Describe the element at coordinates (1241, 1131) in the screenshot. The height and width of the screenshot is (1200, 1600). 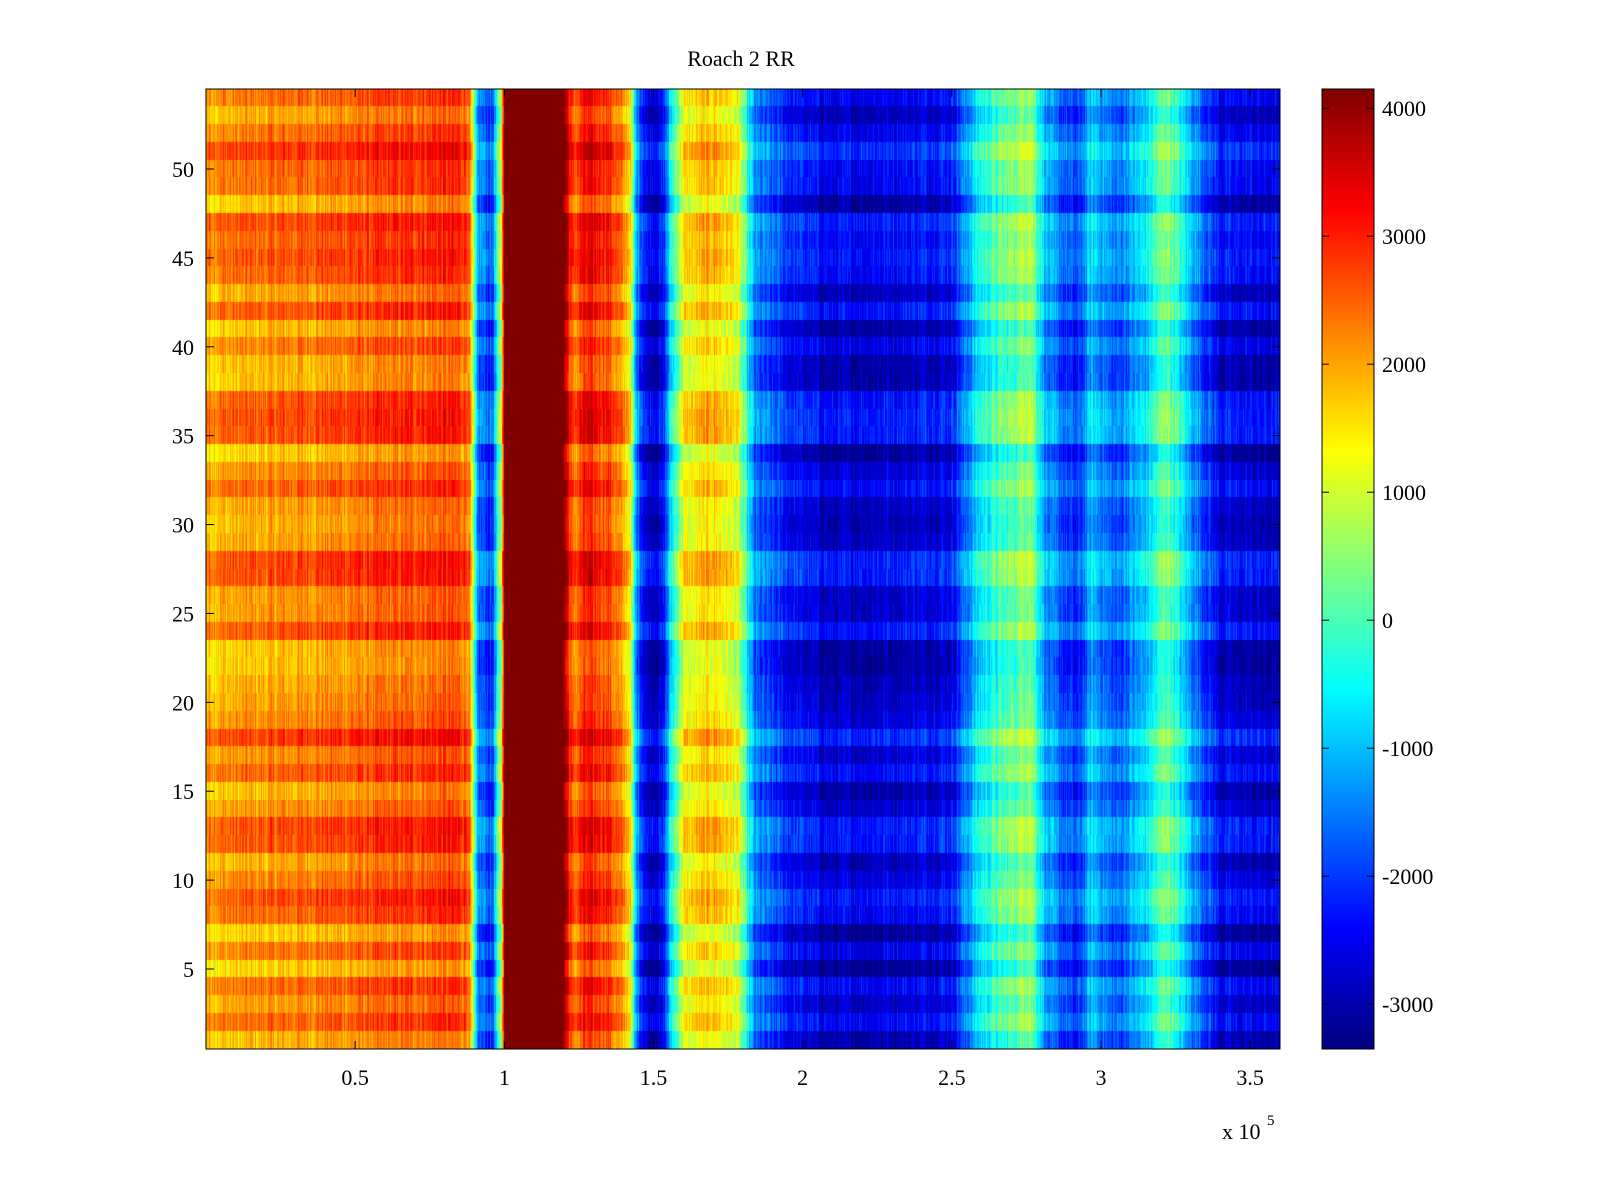
I see `x-multiplier-label: x 10` at that location.